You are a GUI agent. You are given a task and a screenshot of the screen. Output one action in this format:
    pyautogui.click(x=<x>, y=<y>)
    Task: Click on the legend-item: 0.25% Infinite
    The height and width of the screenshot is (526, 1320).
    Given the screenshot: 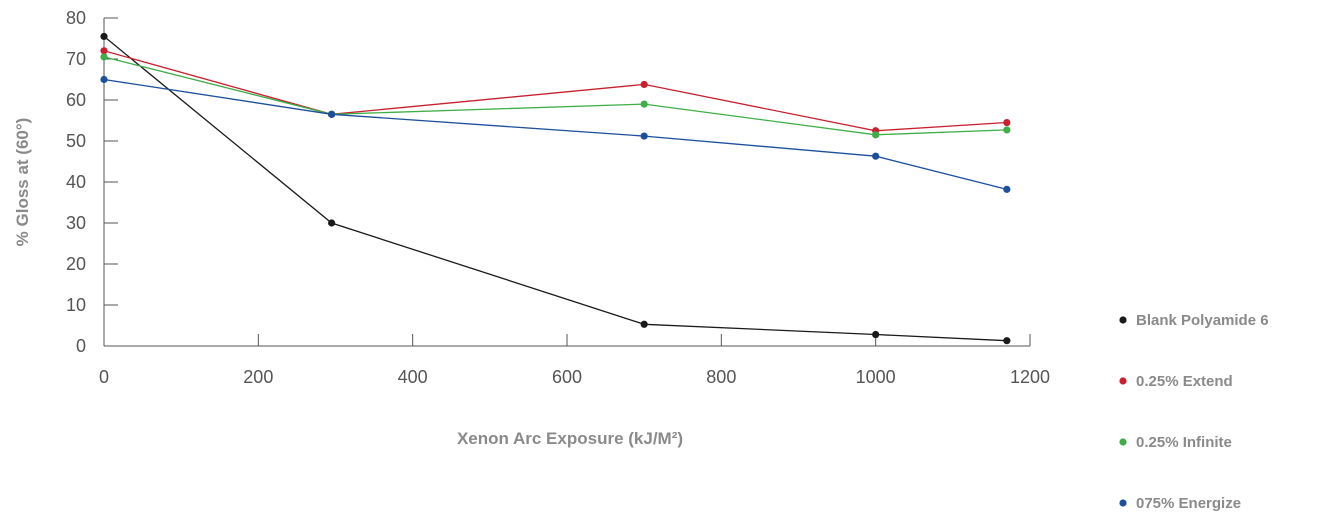 What is the action you would take?
    pyautogui.click(x=1175, y=442)
    